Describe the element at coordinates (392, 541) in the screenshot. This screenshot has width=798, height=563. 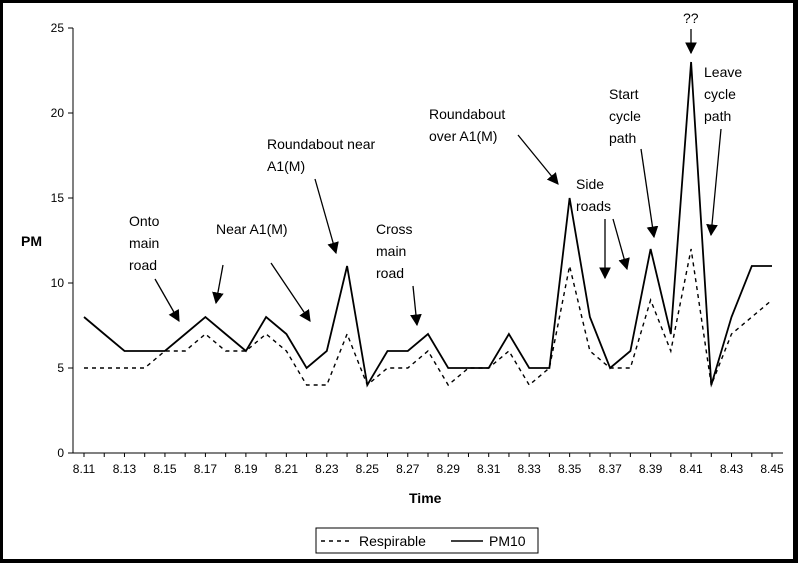
I see `legend-label-respirable: Respirable` at that location.